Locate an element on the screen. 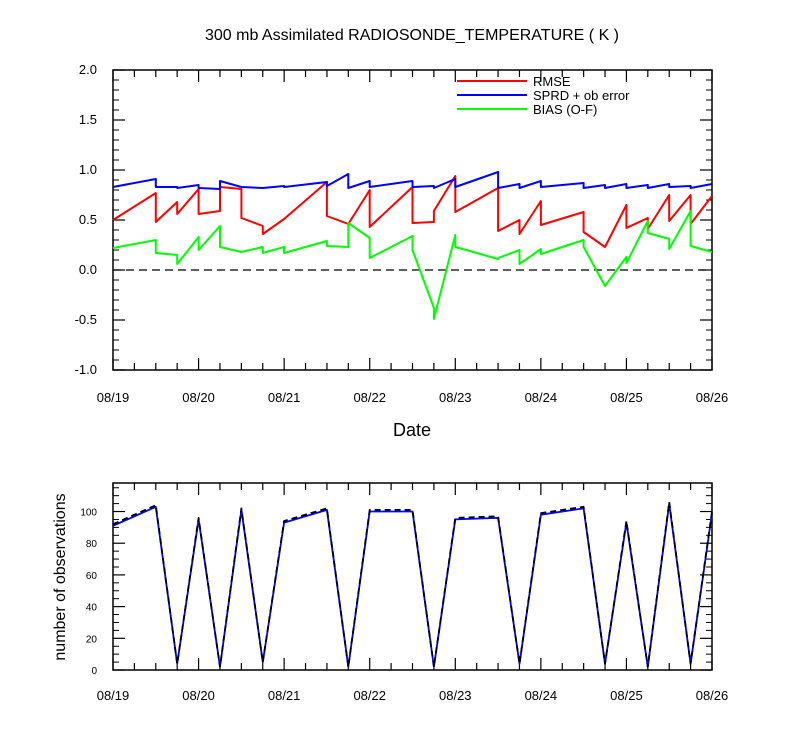 Image resolution: width=800 pixels, height=750 pixels. y-tick-label: 0.0 is located at coordinates (88, 269).